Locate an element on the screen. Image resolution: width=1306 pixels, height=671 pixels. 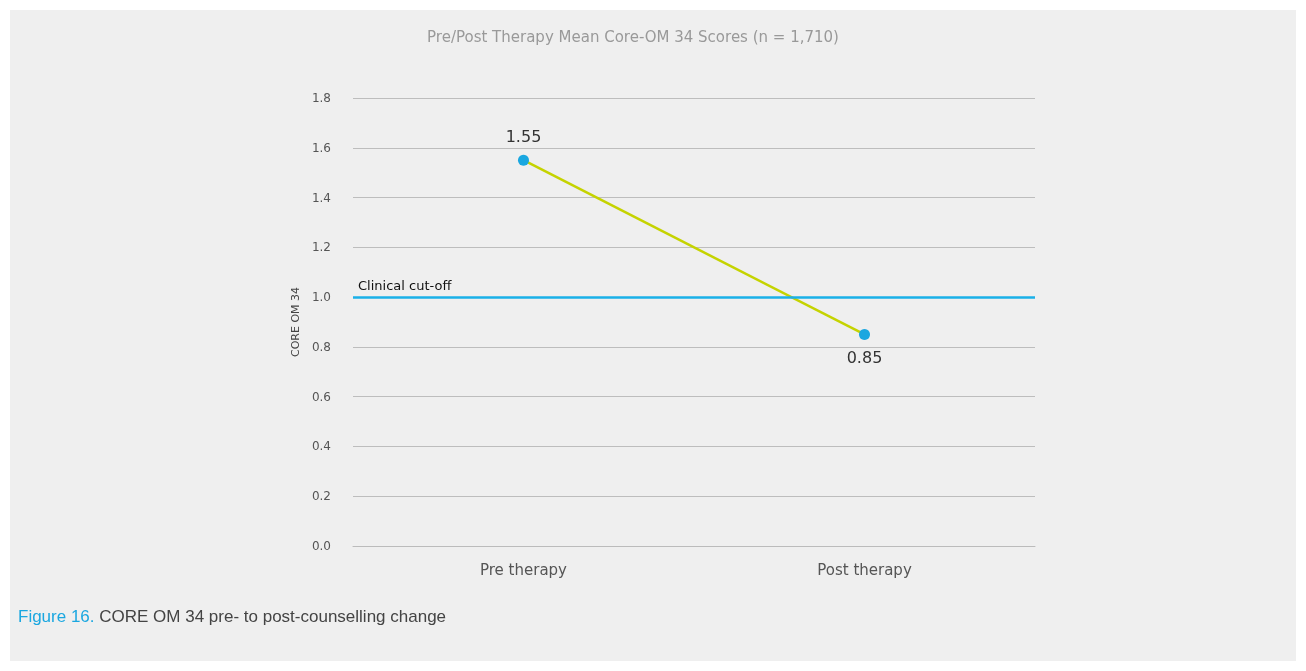
ref-line-label: Clinical cut-off is located at coordinates (405, 286).